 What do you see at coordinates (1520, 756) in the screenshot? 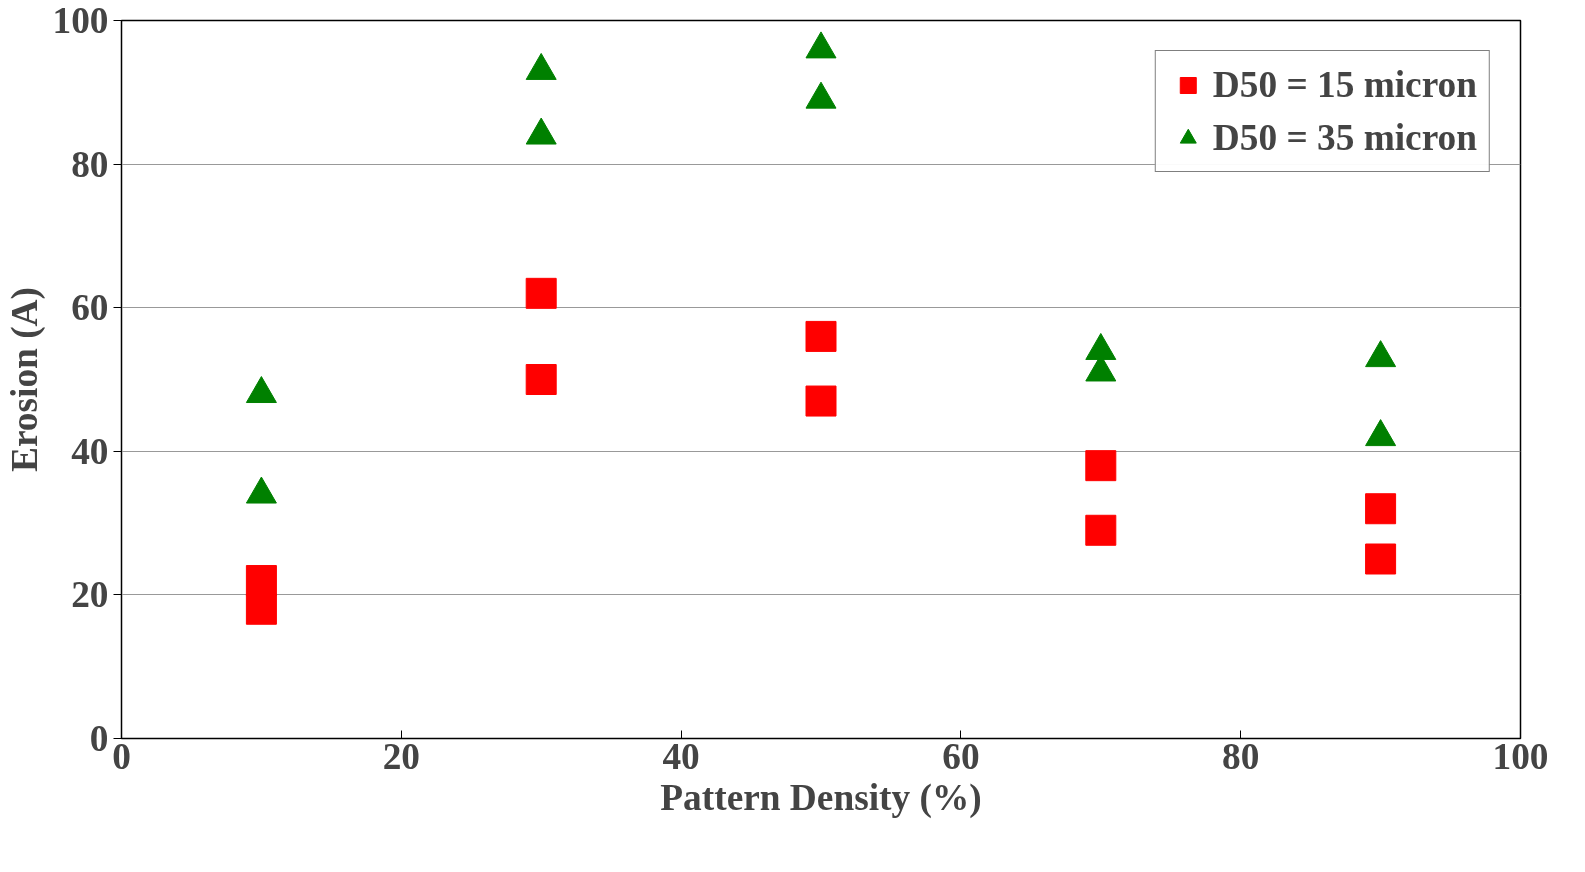
I see `x-tick-label: 100` at bounding box center [1520, 756].